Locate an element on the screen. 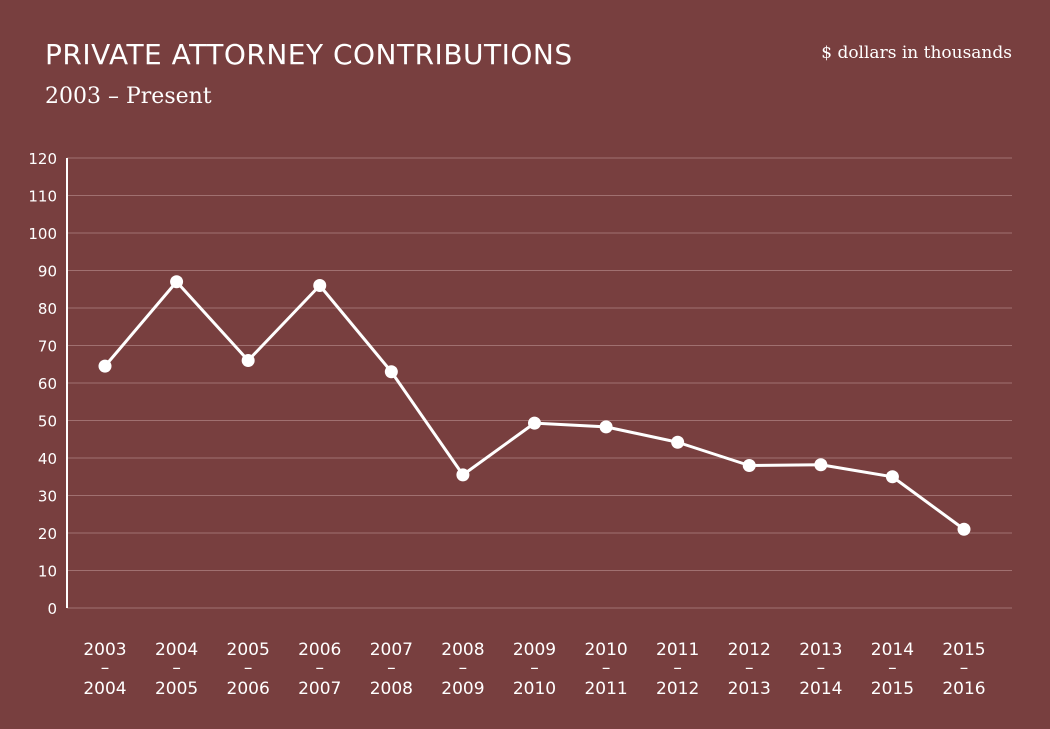 Image resolution: width=1050 pixels, height=729 pixels. x-tick-label: 2008–2009 is located at coordinates (462, 669).